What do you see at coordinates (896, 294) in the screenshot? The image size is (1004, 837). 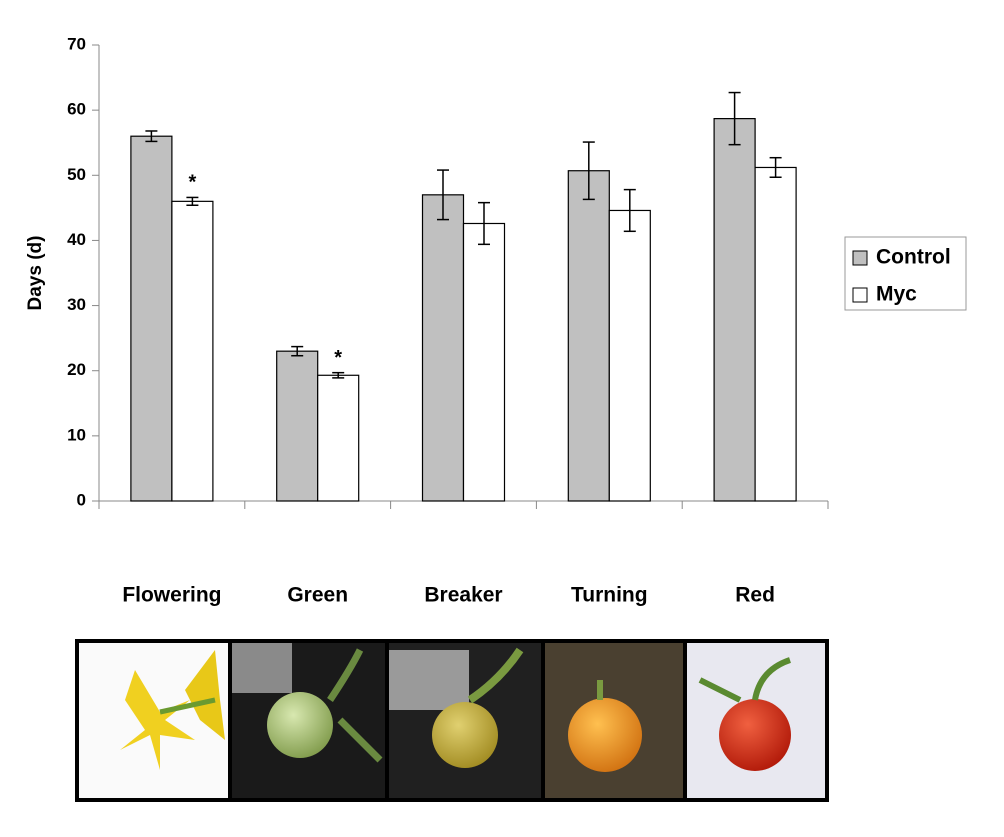 I see `legend-label: Myc` at bounding box center [896, 294].